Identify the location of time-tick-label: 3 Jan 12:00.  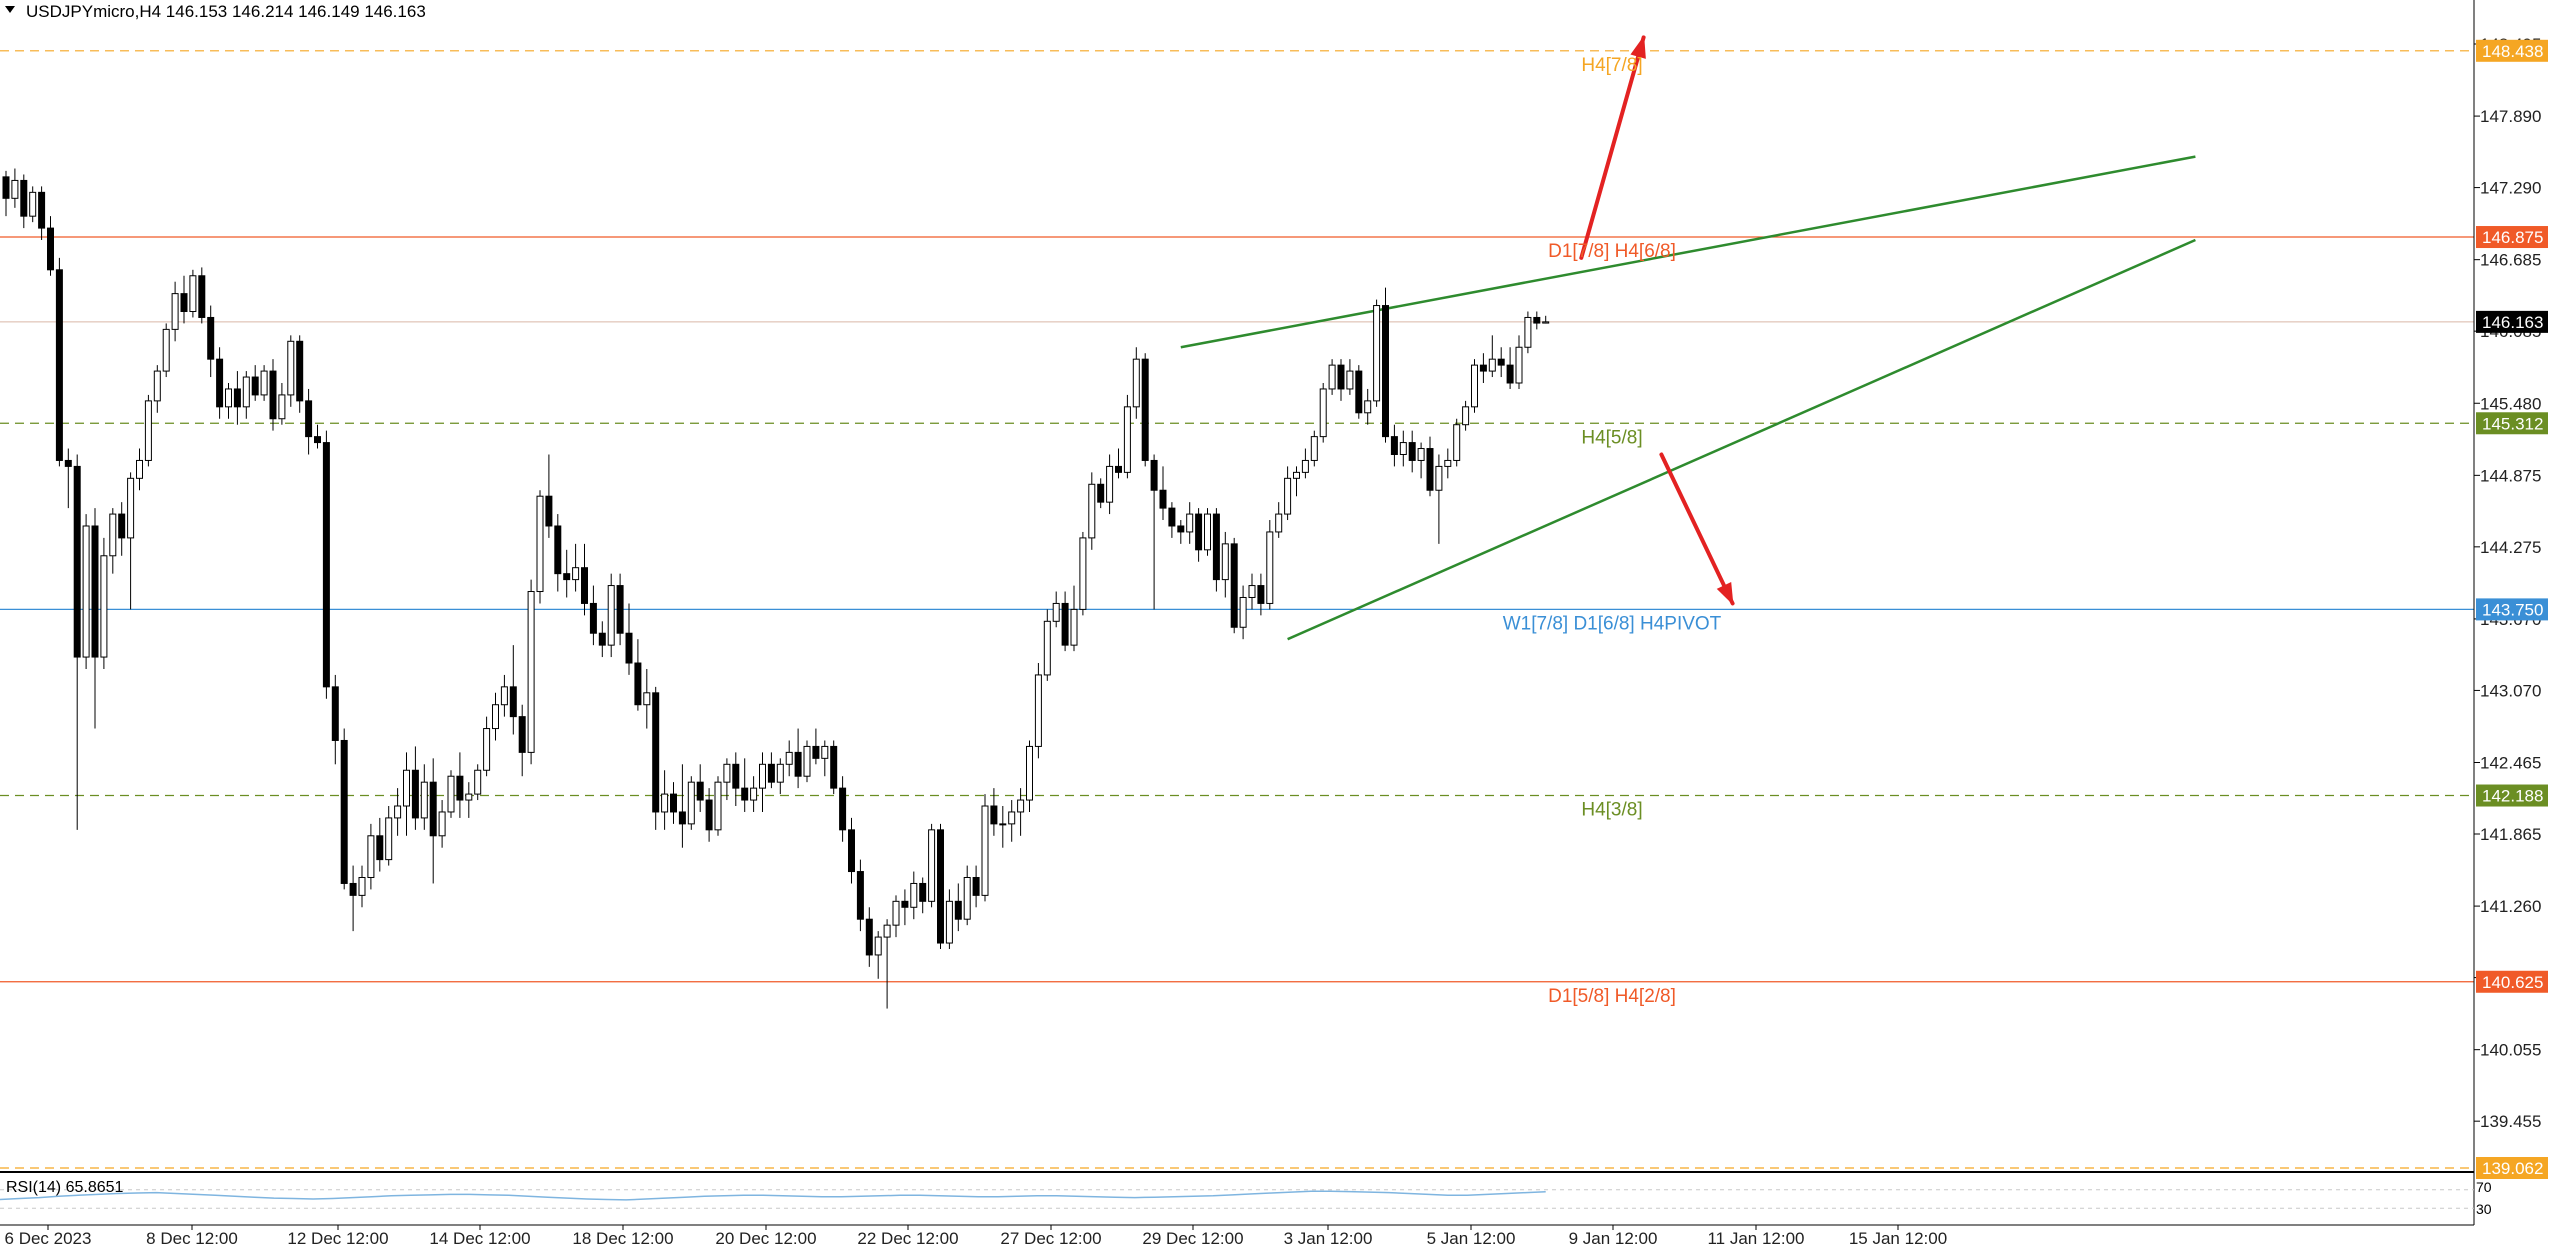
(1328, 1238).